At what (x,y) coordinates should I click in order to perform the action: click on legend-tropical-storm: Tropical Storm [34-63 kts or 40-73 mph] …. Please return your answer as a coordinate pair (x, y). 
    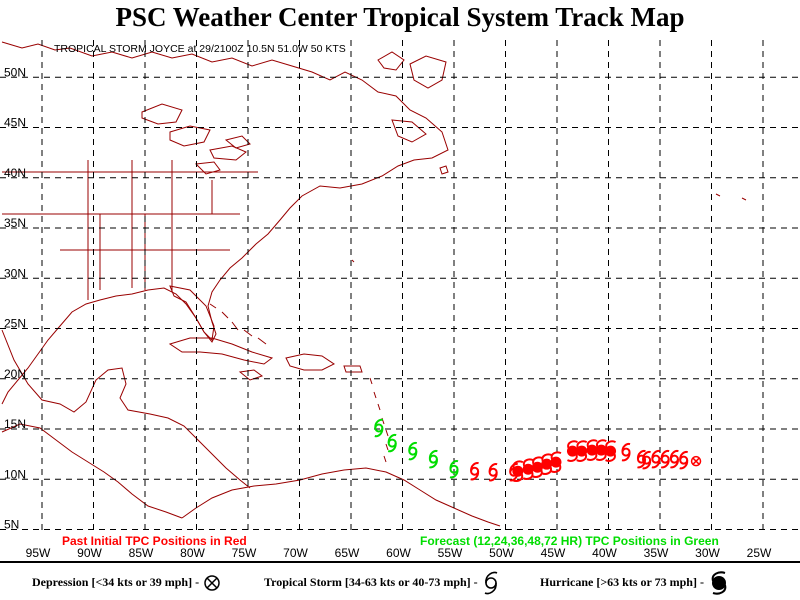
    Looking at the image, I should click on (382, 582).